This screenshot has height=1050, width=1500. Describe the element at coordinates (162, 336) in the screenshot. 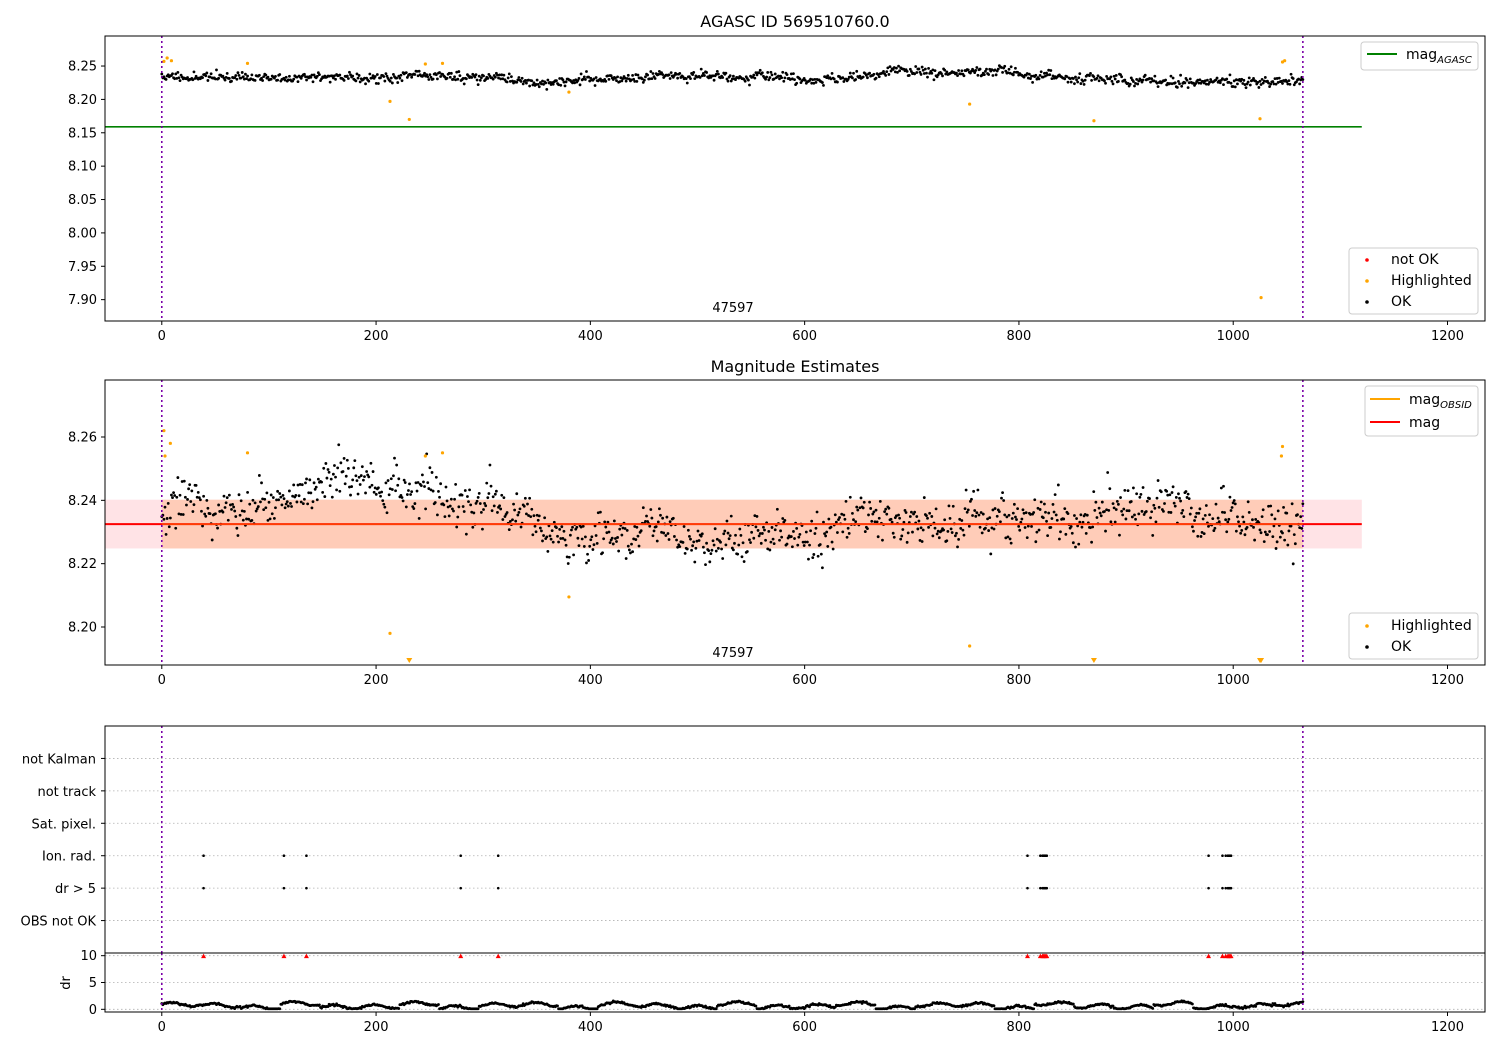

I see `agasc-xtick-label: 0` at that location.